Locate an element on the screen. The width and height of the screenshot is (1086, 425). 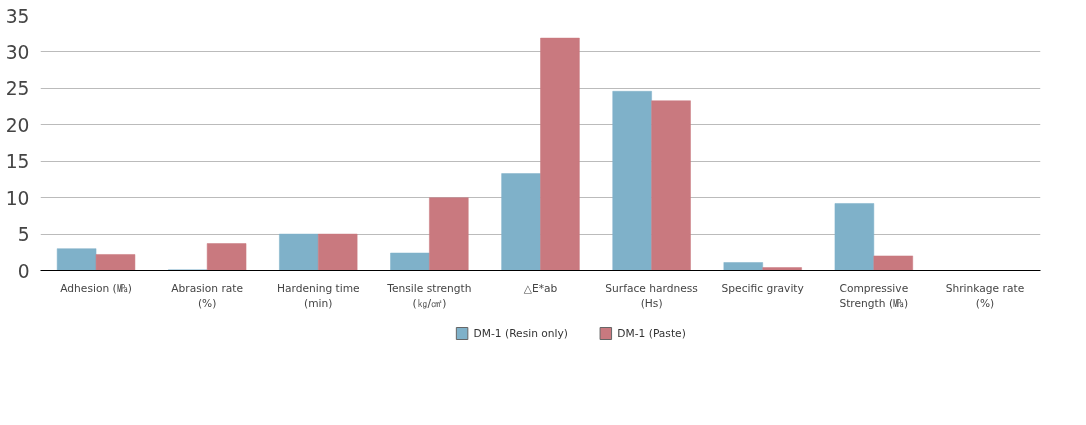
x-tick-label: Specific gravity is located at coordinates (762, 288).